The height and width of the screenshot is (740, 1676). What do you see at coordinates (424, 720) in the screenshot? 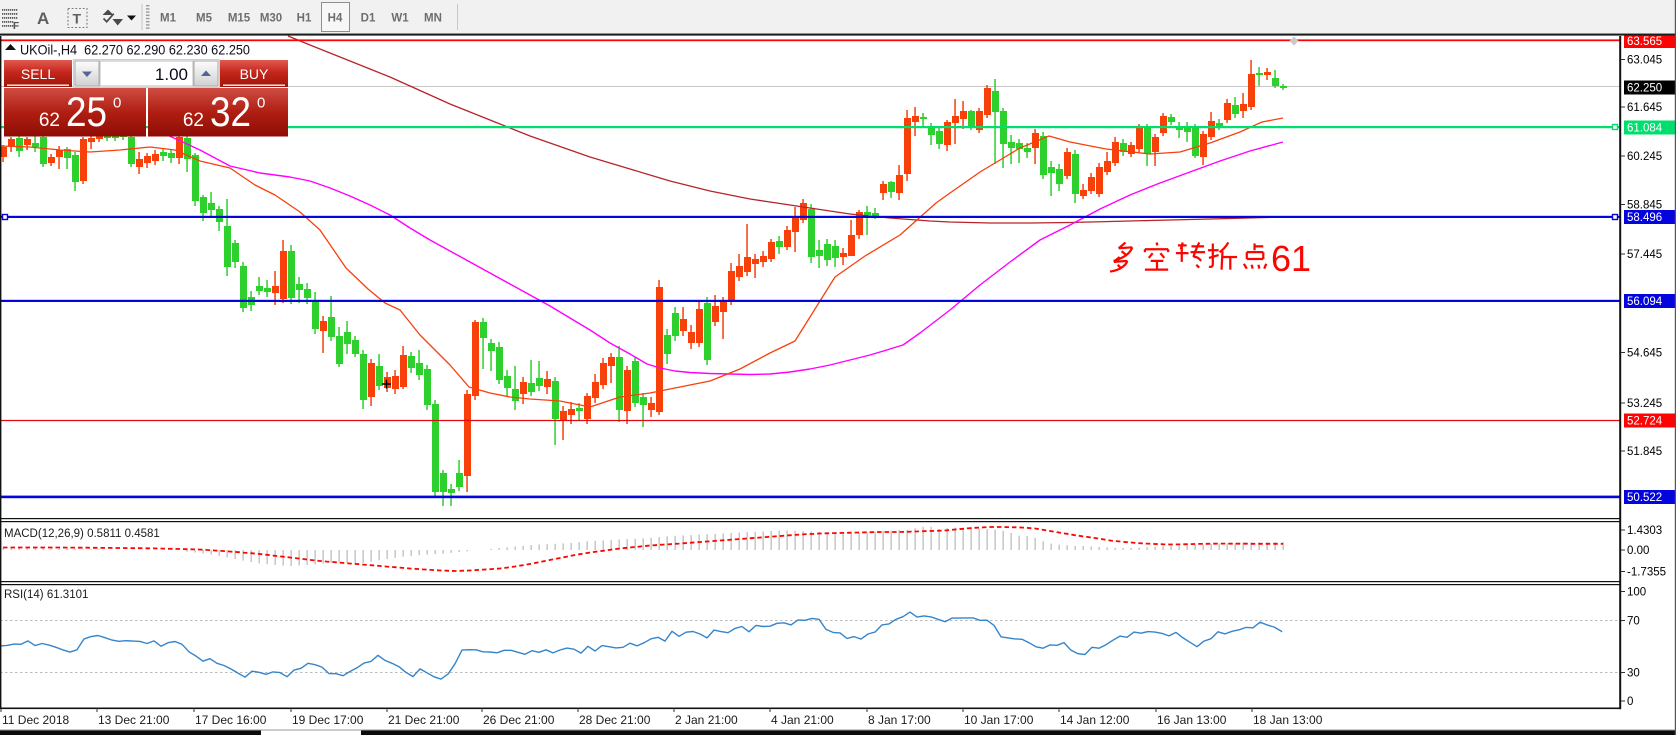
I see `svg-text: 21 Dec 21:00` at bounding box center [424, 720].